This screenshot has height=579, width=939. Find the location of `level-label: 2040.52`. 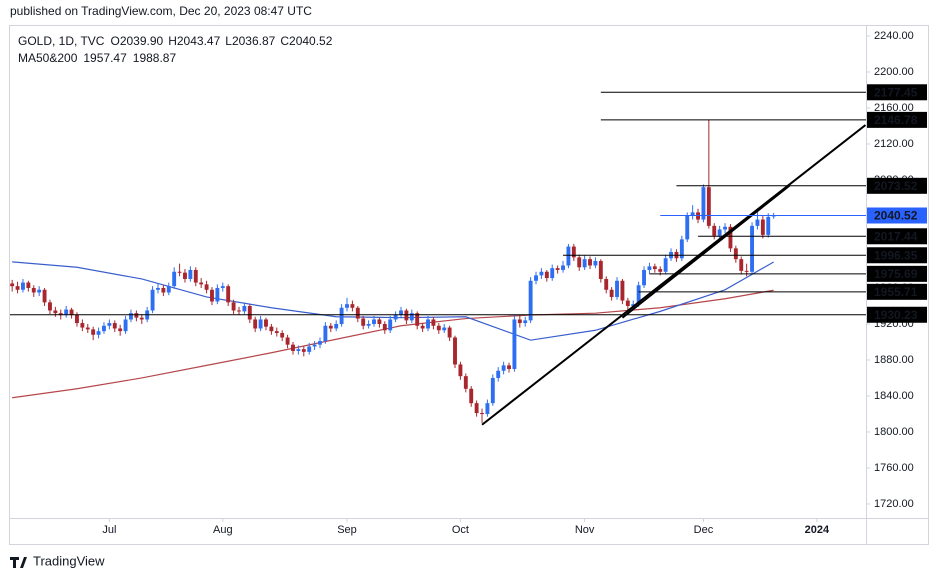

level-label: 2040.52 is located at coordinates (896, 216).